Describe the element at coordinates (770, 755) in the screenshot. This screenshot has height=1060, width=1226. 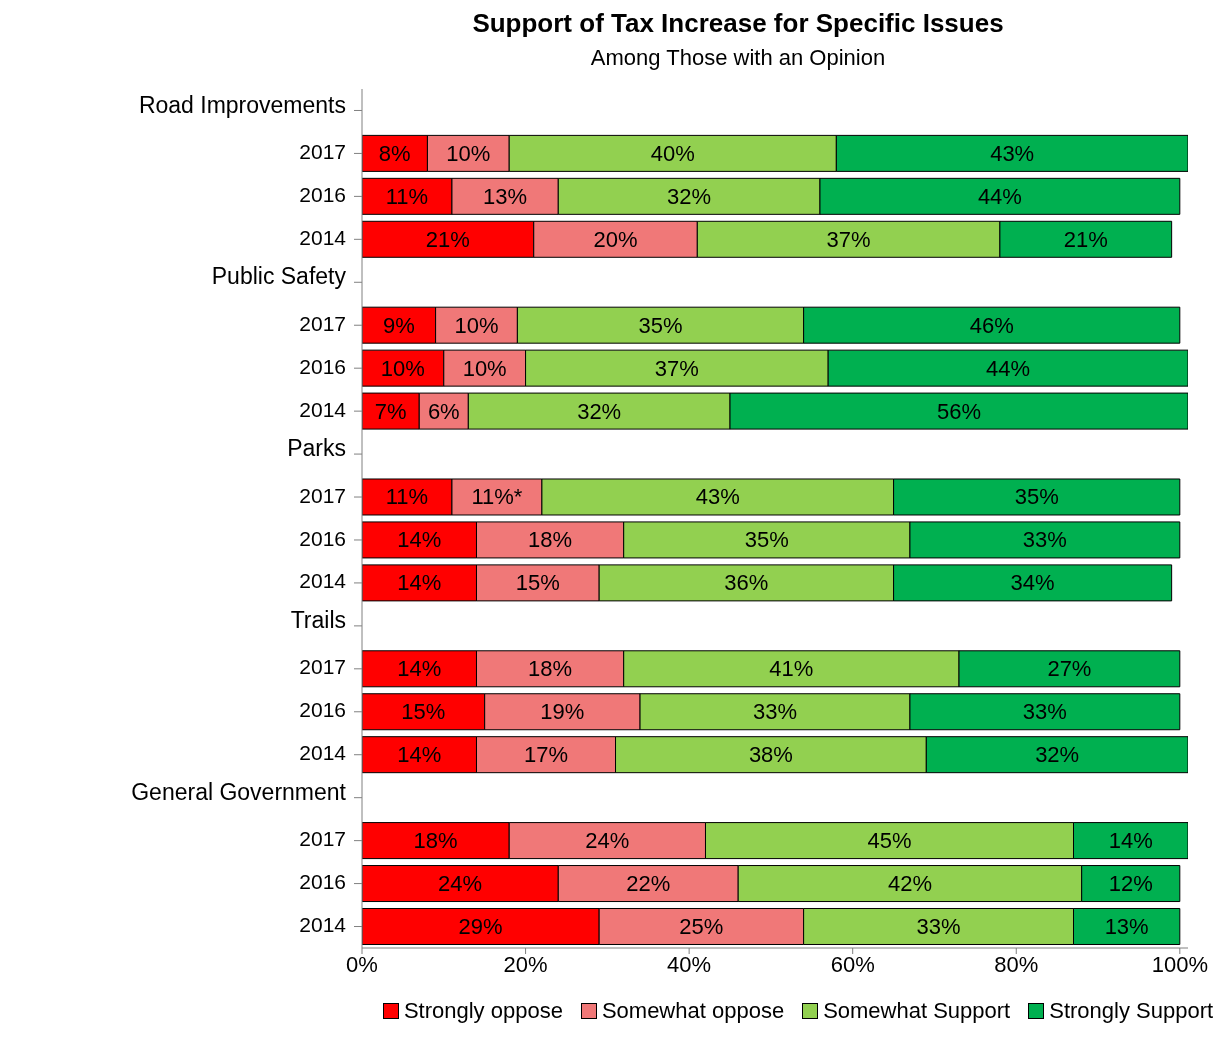
I see `data-label: 38%` at that location.